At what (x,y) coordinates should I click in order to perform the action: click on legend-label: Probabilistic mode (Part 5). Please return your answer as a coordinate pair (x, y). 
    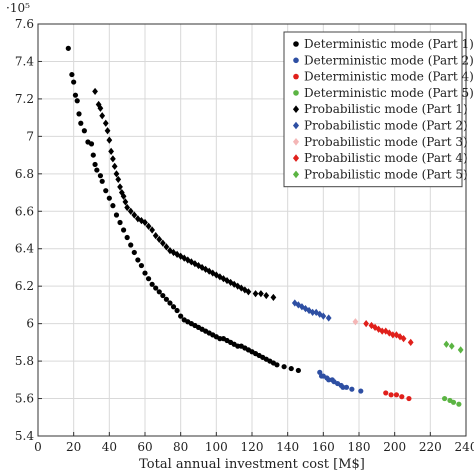
    Looking at the image, I should click on (386, 174).